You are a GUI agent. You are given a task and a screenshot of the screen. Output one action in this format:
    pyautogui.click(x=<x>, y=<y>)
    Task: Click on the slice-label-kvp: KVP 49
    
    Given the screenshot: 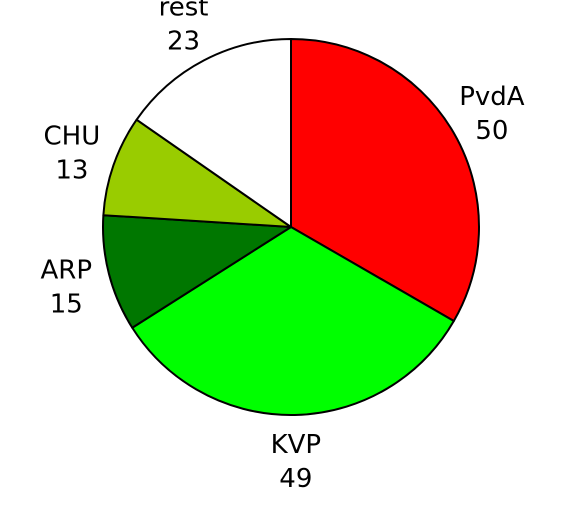 What is the action you would take?
    pyautogui.click(x=296, y=462)
    